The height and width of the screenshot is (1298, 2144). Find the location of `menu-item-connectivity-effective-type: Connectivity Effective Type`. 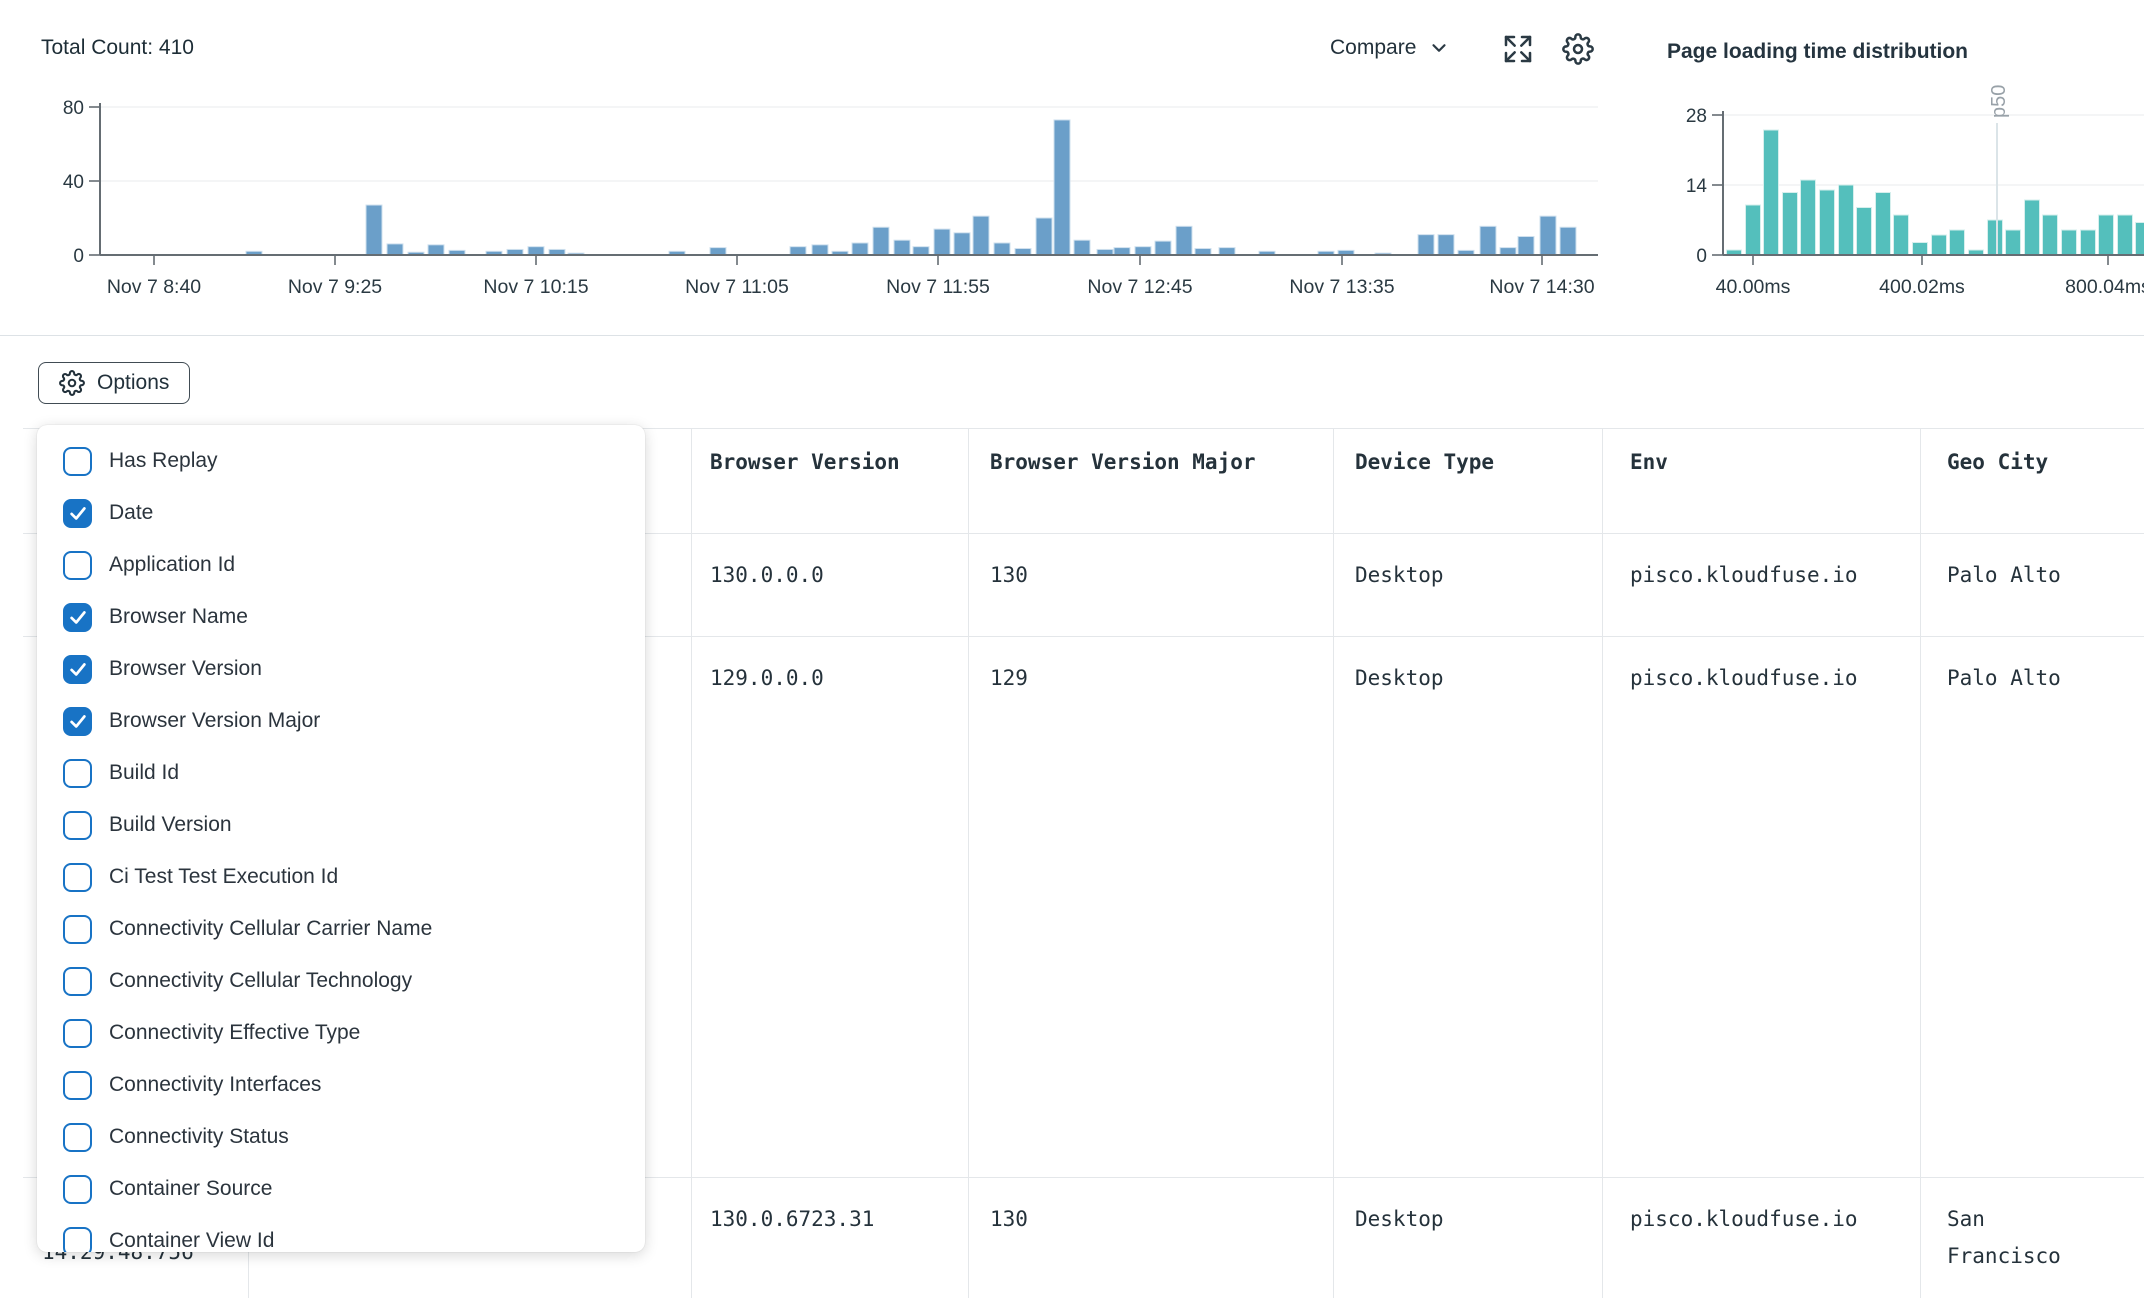

menu-item-connectivity-effective-type: Connectivity Effective Type is located at coordinates (341, 1033).